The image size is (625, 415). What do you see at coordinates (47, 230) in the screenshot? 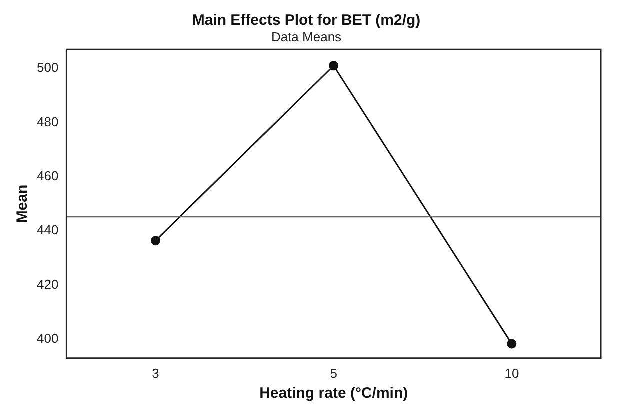
I see `y-tick-label: 440` at bounding box center [47, 230].